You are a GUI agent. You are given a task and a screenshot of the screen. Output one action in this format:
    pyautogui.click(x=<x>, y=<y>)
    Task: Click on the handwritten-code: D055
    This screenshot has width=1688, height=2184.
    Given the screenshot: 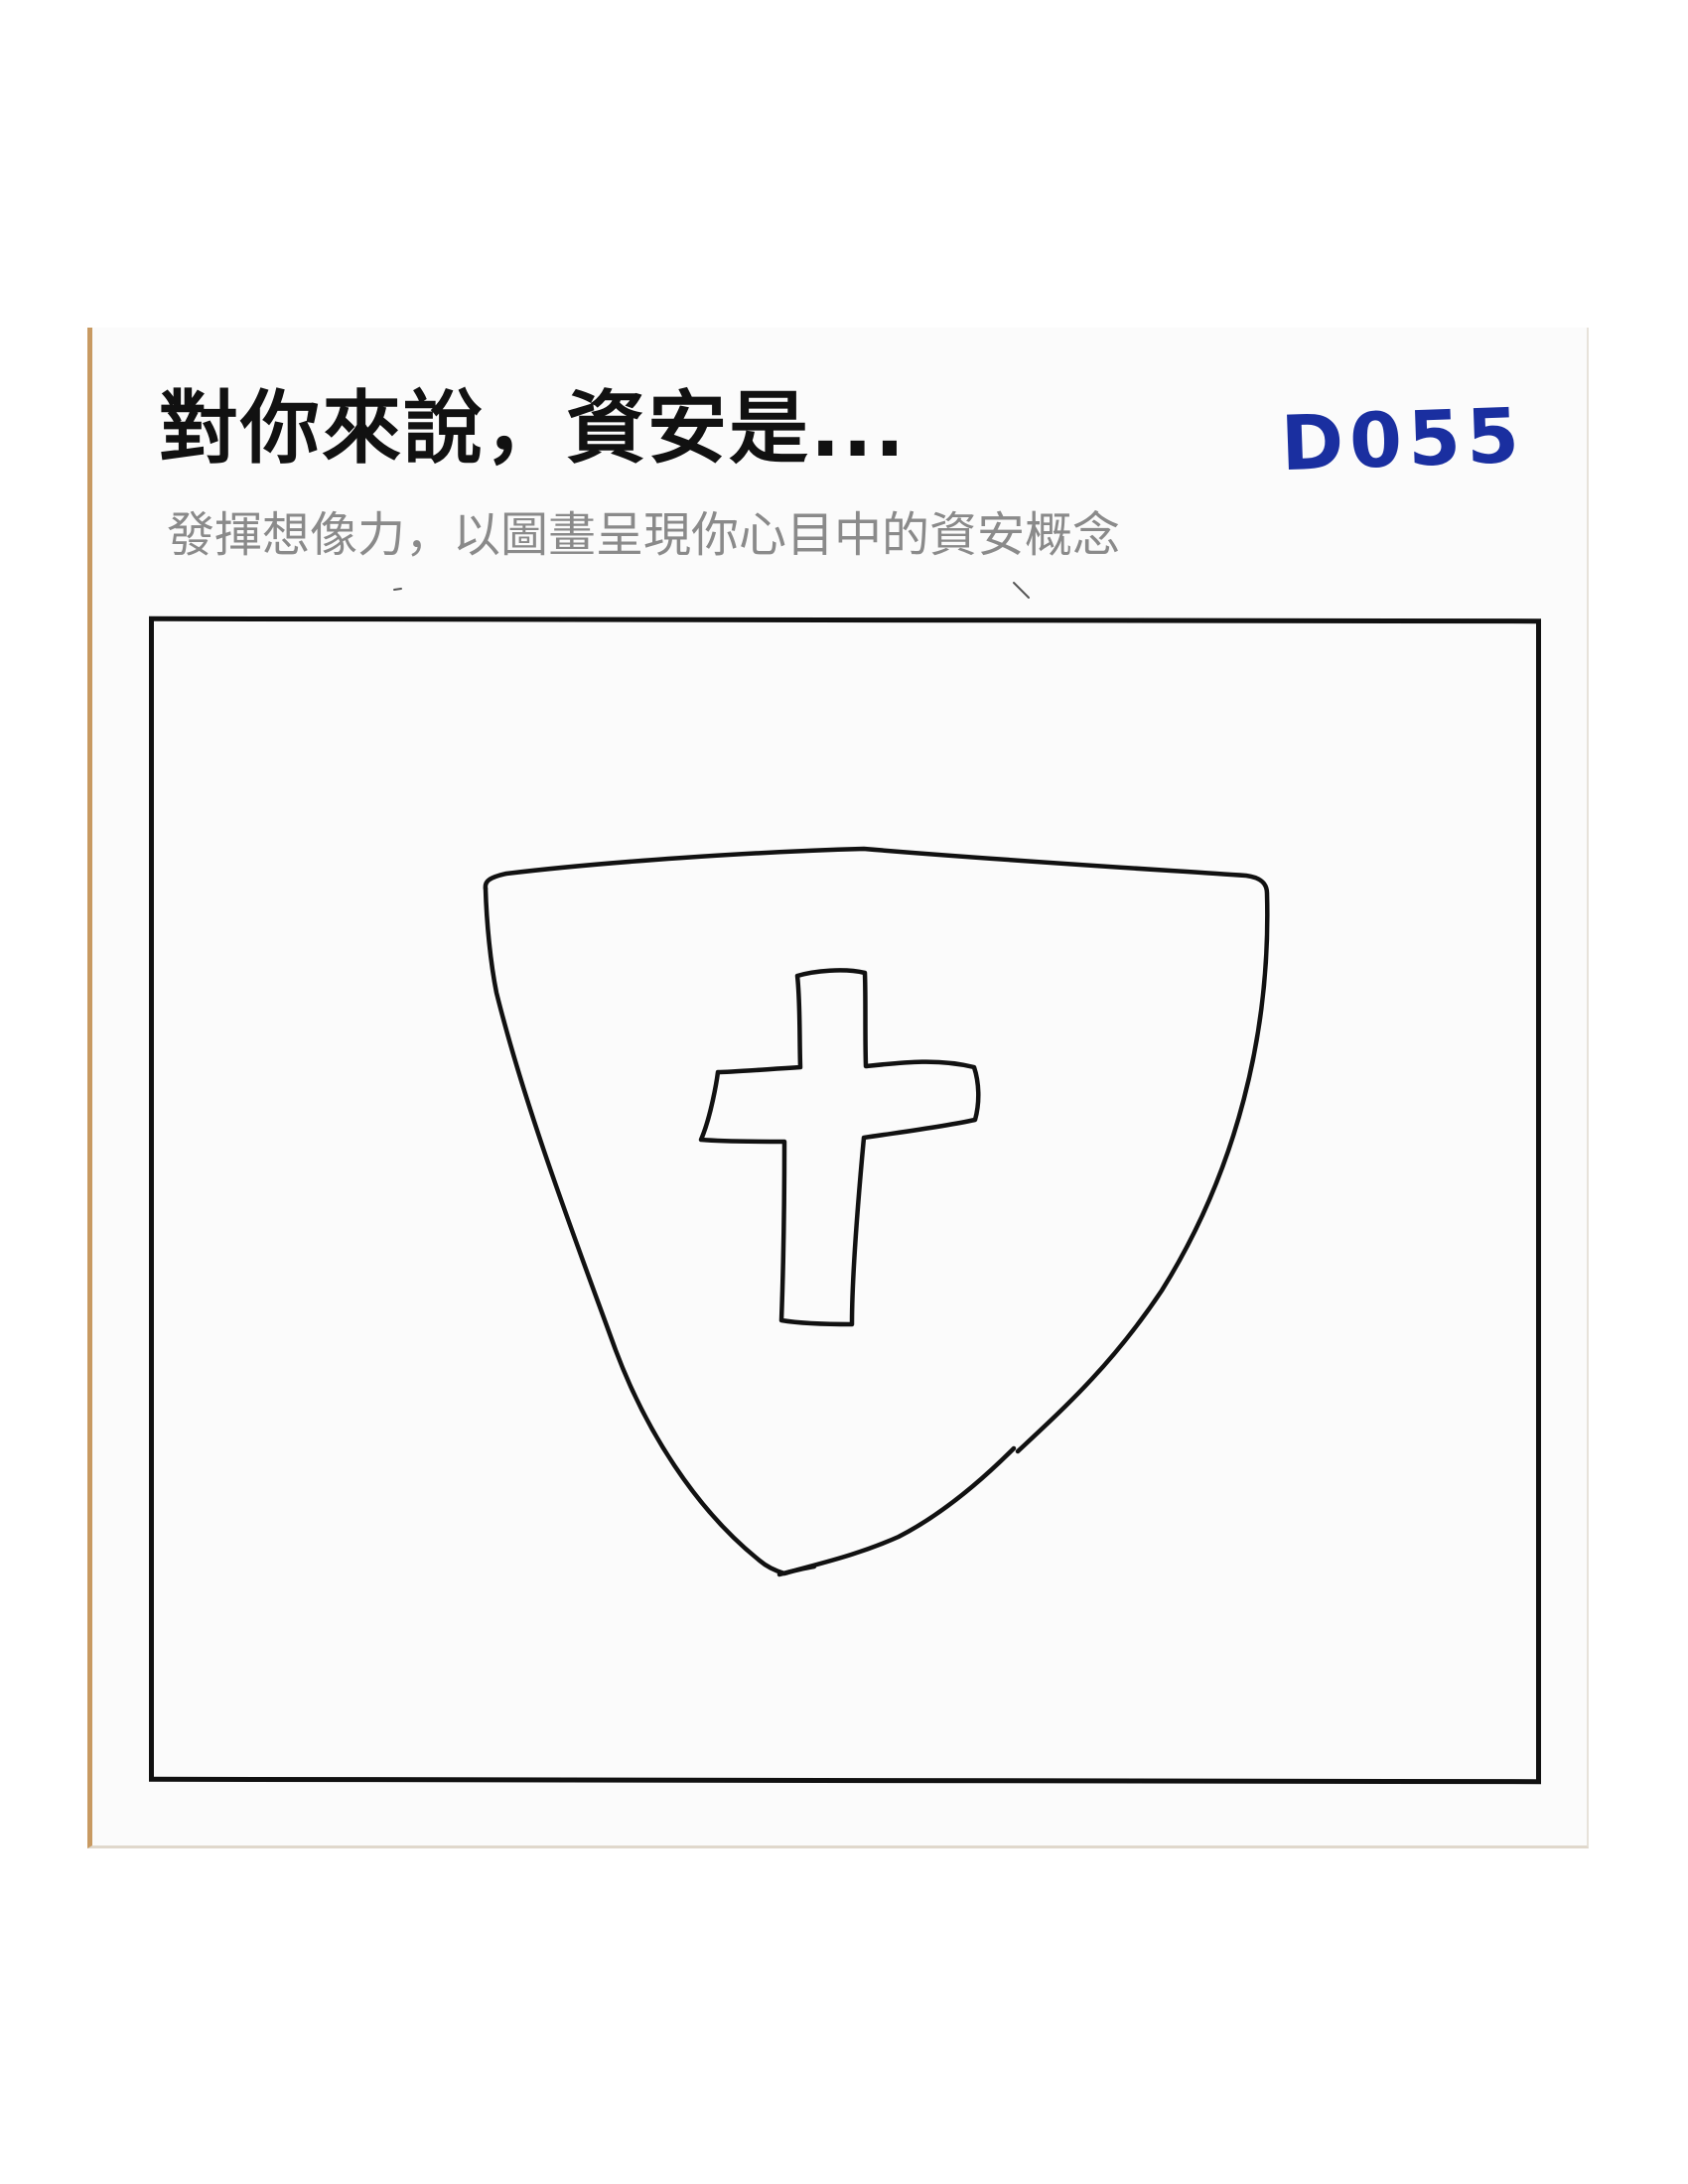 What is the action you would take?
    pyautogui.click(x=1403, y=439)
    